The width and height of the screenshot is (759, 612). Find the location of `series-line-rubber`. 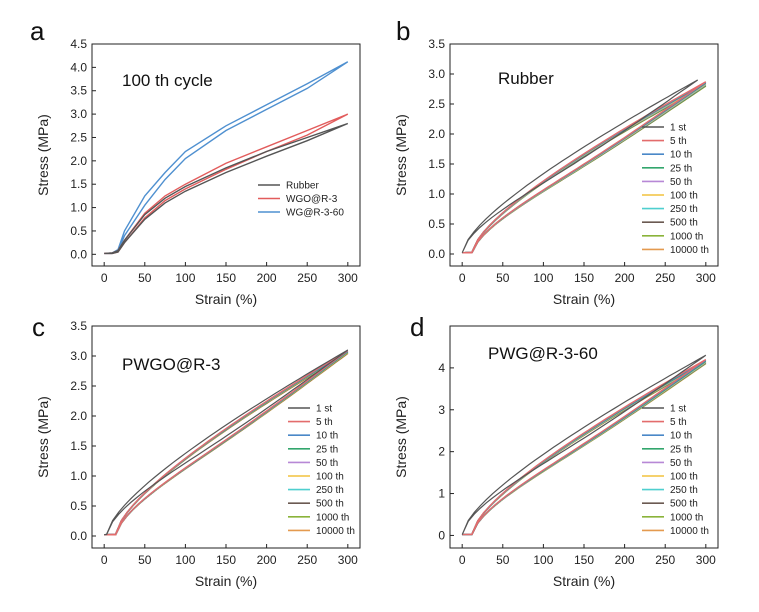

series-line-rubber is located at coordinates (226, 188).